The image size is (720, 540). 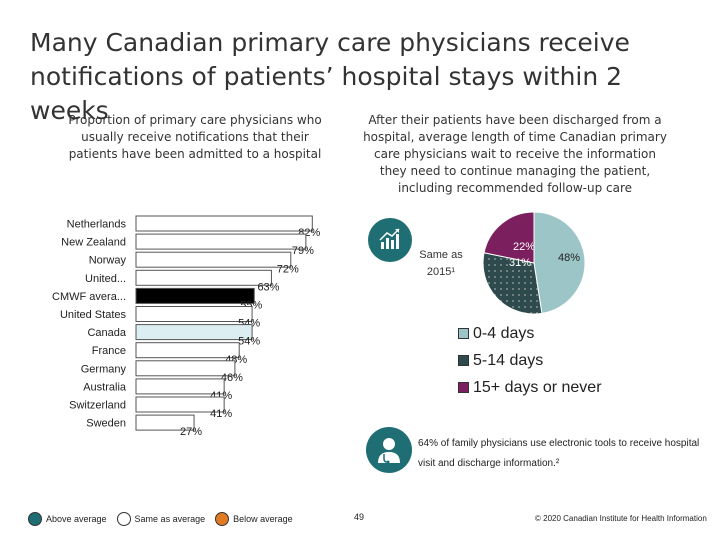 What do you see at coordinates (93, 315) in the screenshot?
I see `category-label: United States` at bounding box center [93, 315].